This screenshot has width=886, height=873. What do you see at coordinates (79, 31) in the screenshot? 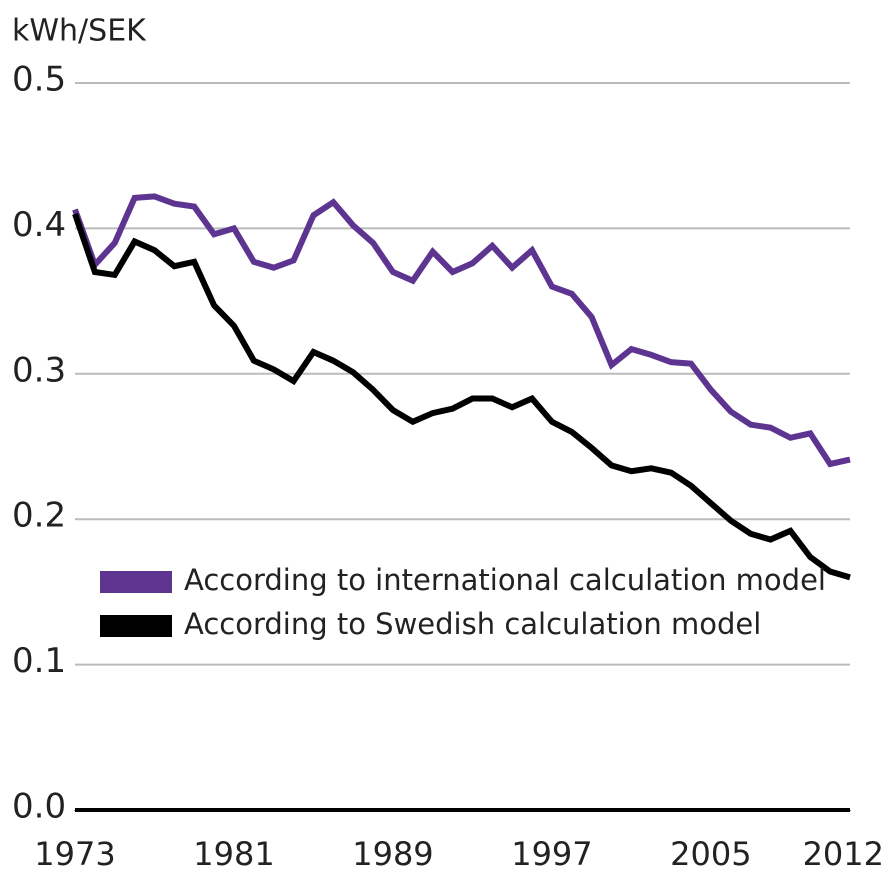
I see `y-axis-label: kWh/SEK` at bounding box center [79, 31].